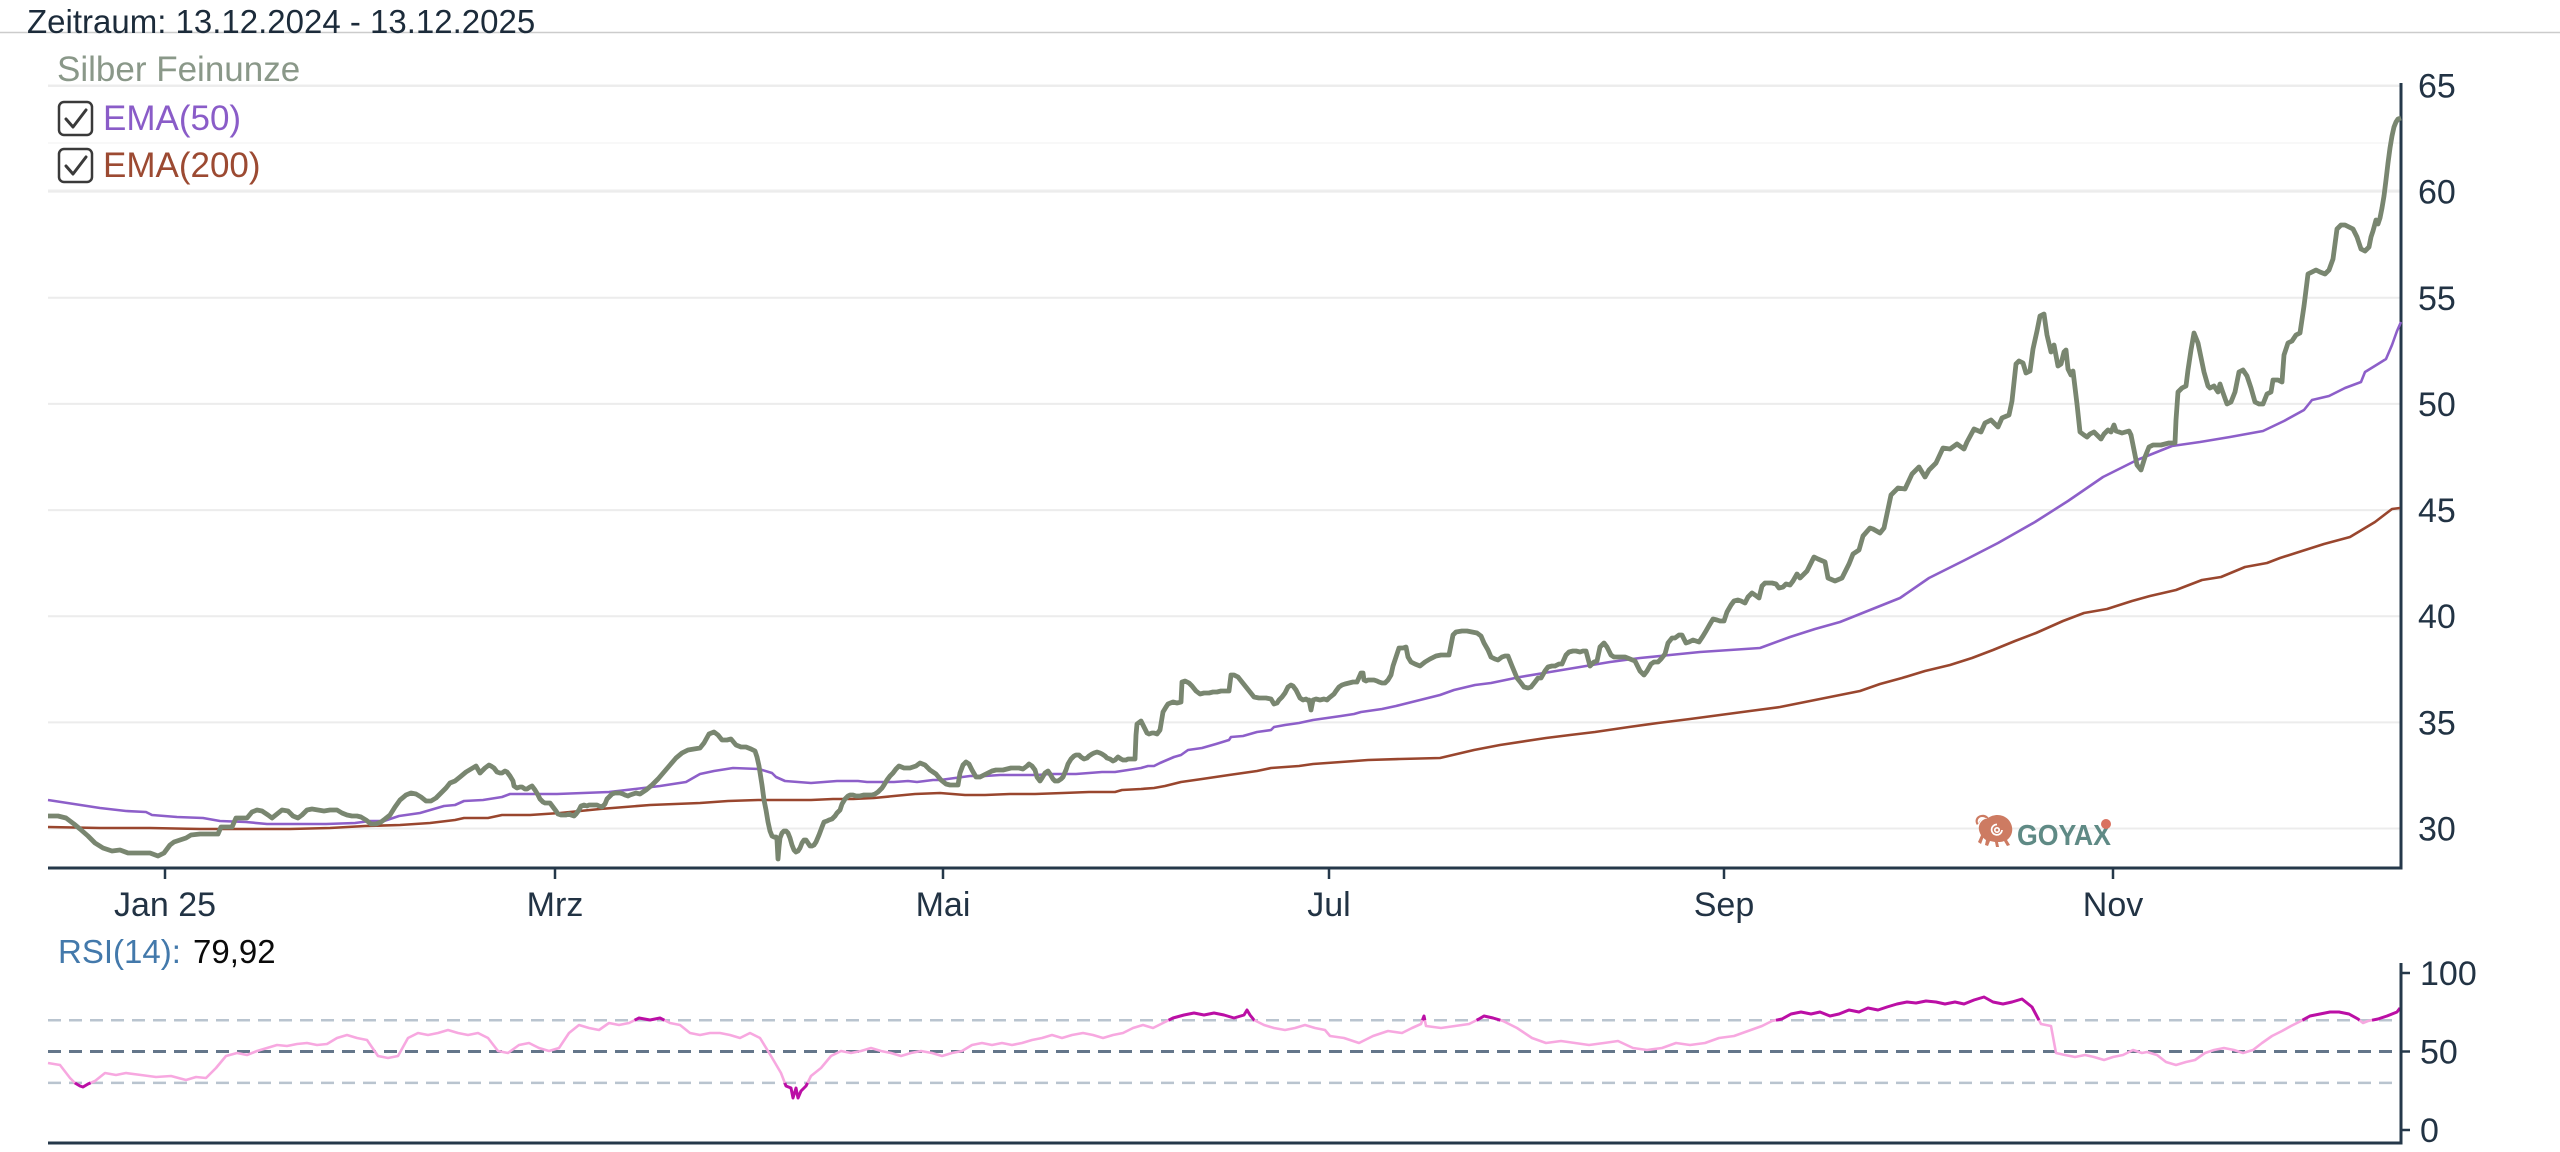 The image size is (2560, 1152). I want to click on svg-text: Jul, so click(1328, 905).